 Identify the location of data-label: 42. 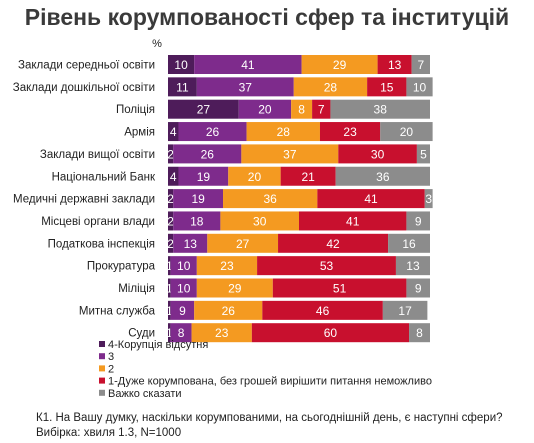
(333, 244).